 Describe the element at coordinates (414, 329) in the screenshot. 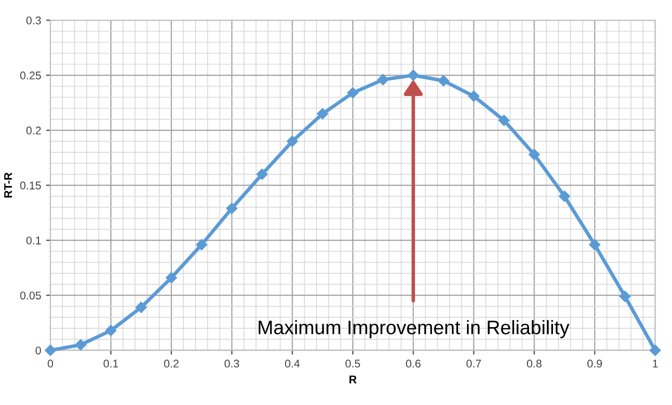

I see `annotation: Maximum Improvement in Reliability` at that location.